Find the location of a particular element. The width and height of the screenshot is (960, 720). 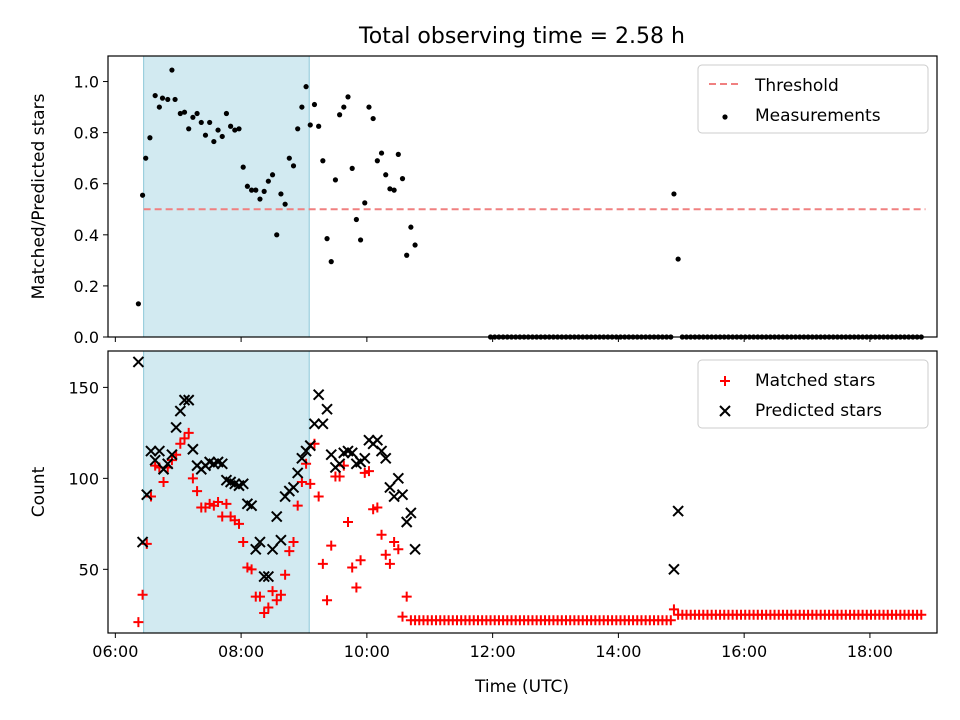

x-tick-label: 06:00 is located at coordinates (115, 651).